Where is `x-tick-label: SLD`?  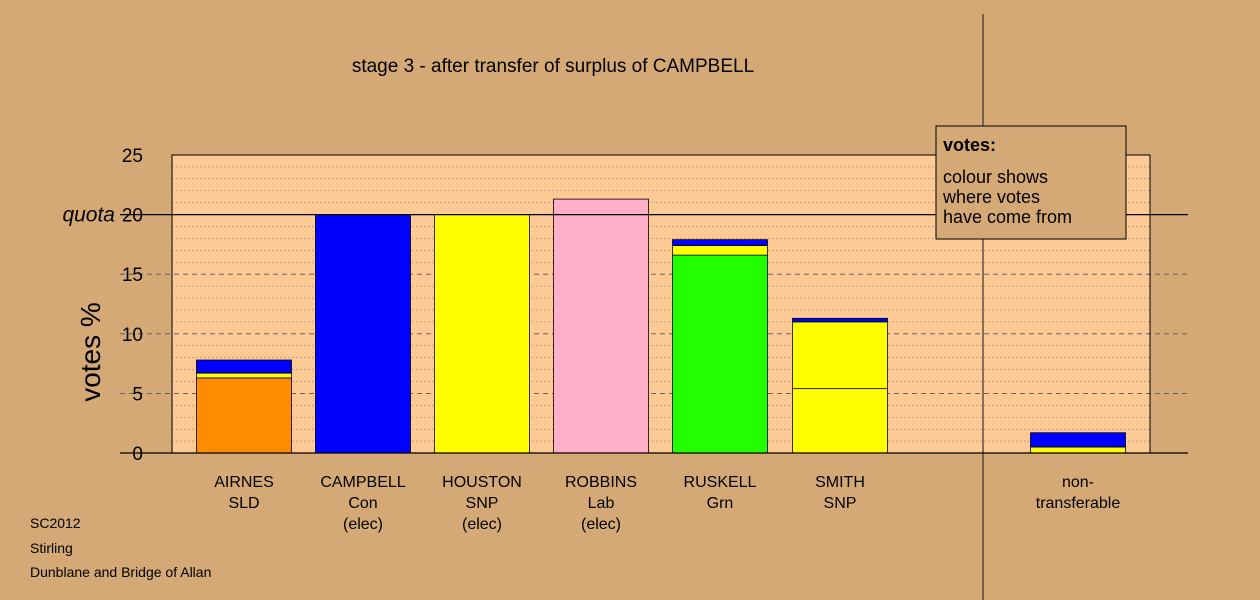 x-tick-label: SLD is located at coordinates (243, 503).